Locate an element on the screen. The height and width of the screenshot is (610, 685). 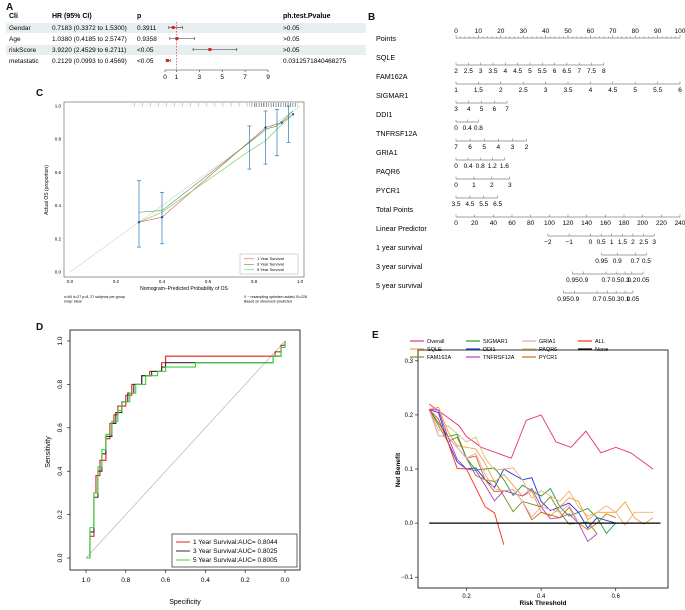
scale-tick-label: 1.5 is located at coordinates (478, 90).